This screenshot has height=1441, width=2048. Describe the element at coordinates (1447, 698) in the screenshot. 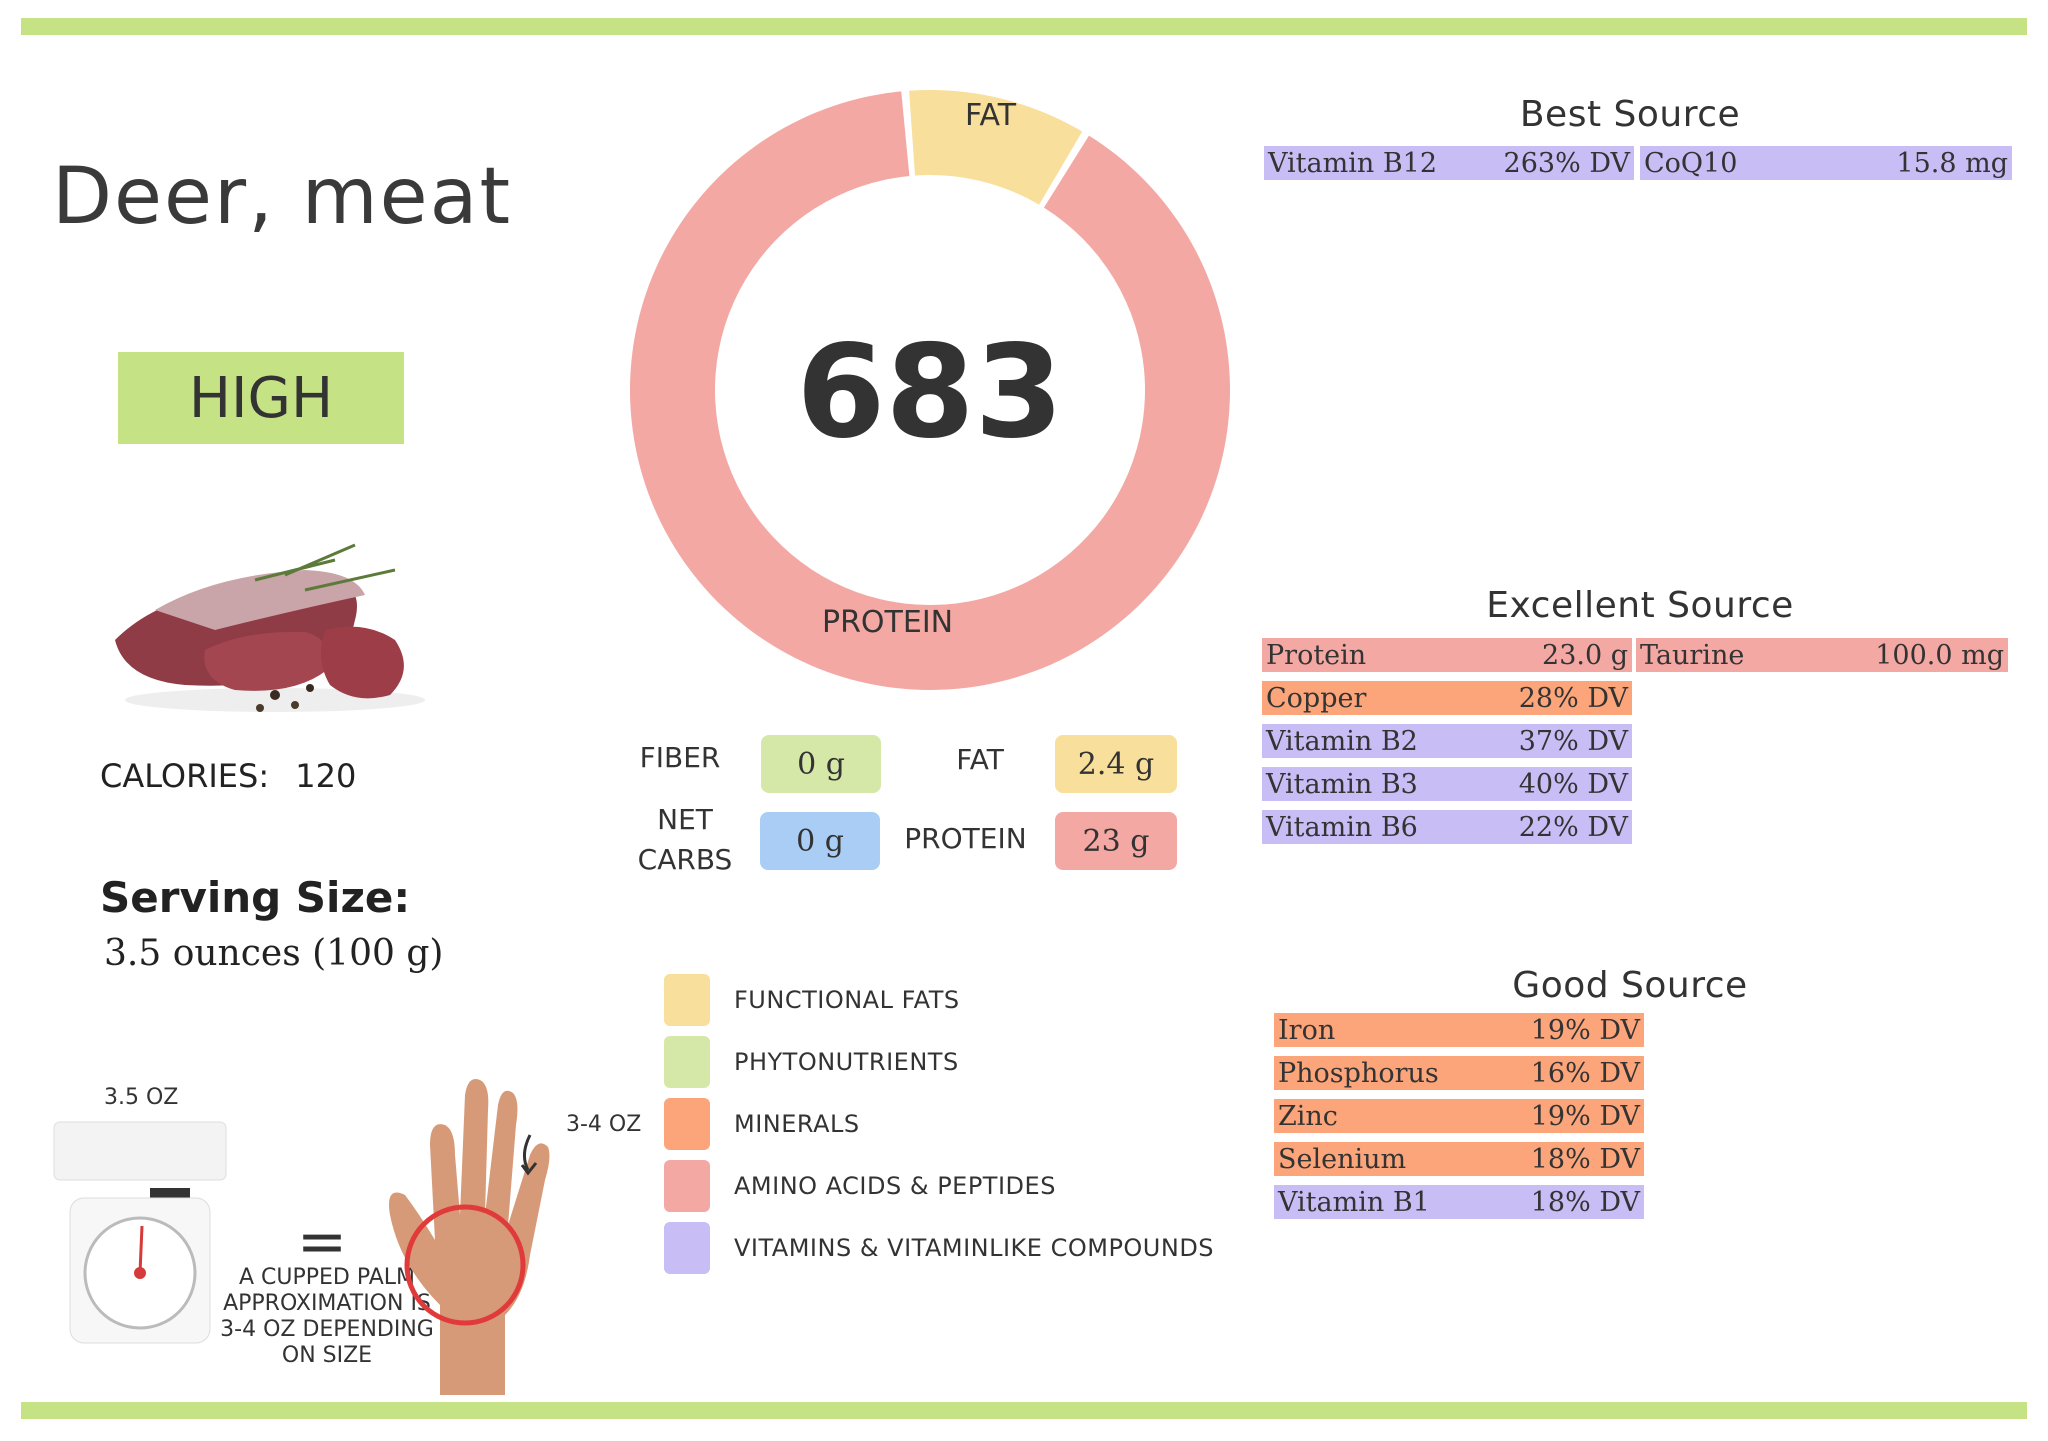

I see `excellent-source-row: Copper 28% DV` at that location.